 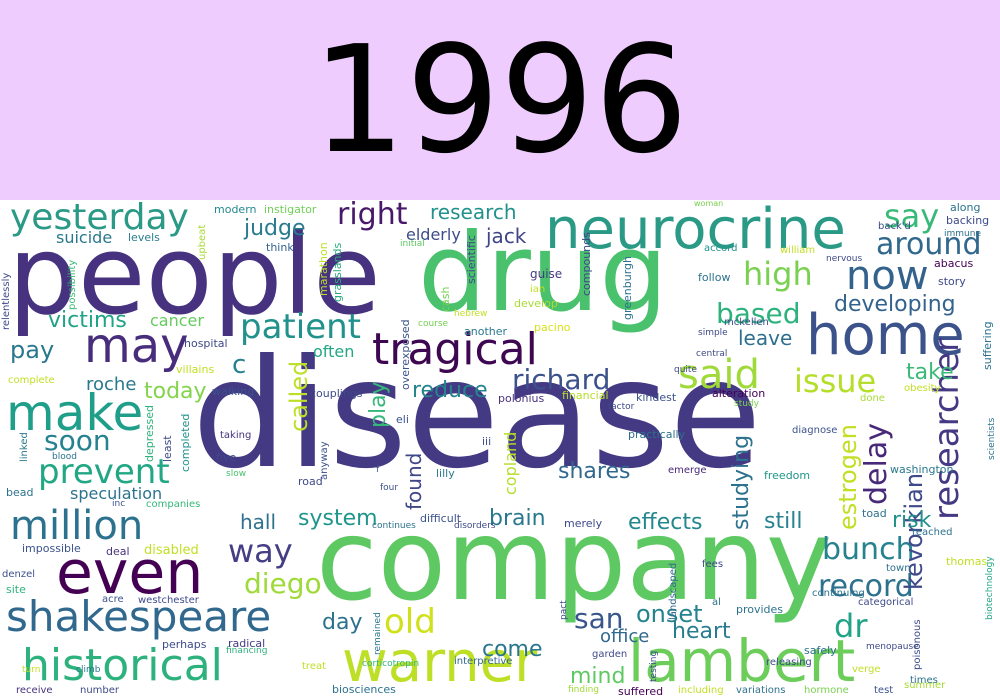 What do you see at coordinates (657, 434) in the screenshot?
I see `word: practically` at bounding box center [657, 434].